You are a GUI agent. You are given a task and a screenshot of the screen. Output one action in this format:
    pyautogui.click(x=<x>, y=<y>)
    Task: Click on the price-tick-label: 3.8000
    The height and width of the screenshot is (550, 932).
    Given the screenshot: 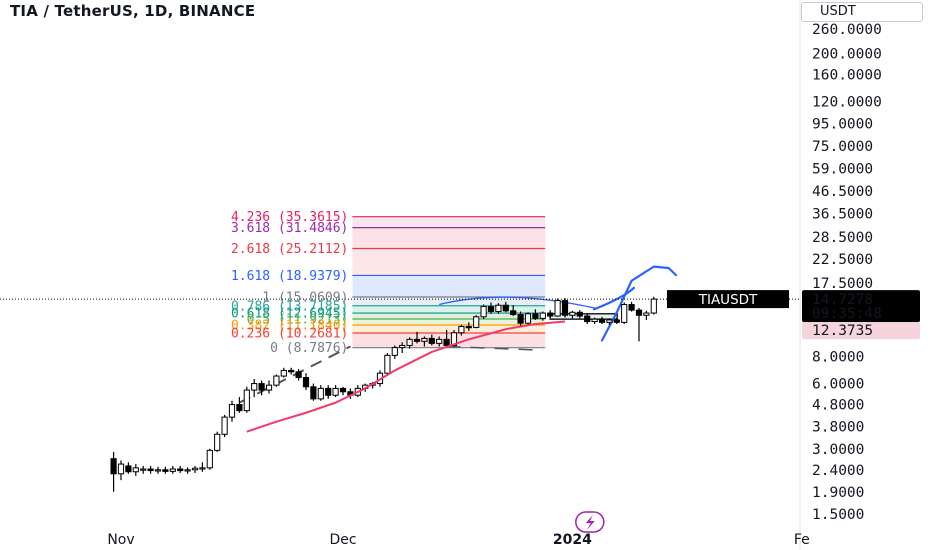 What is the action you would take?
    pyautogui.click(x=838, y=428)
    